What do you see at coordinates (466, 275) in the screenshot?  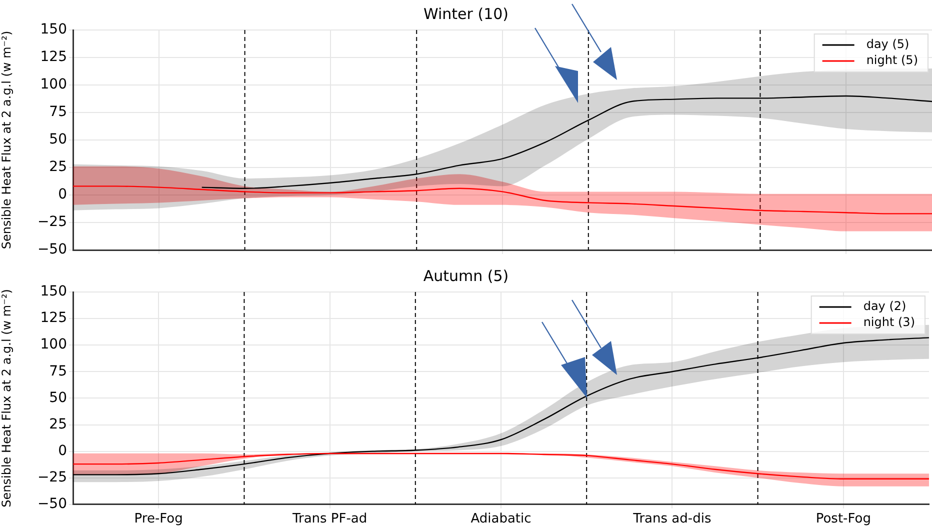 I see `chart-title: Autumn (5)` at bounding box center [466, 275].